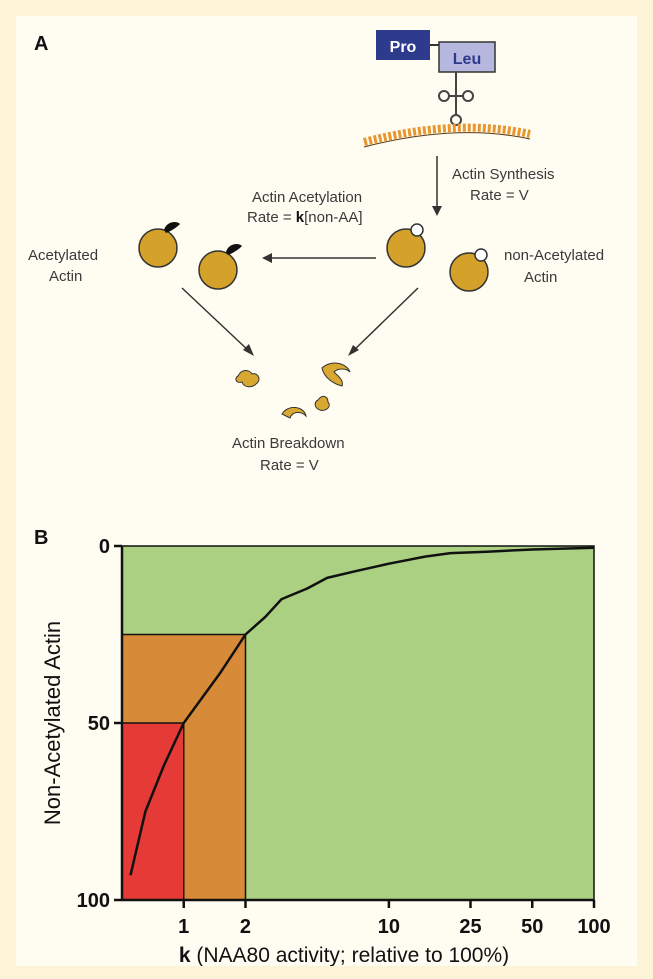 Image resolution: width=653 pixels, height=979 pixels. I want to click on non-acetylated-actin-icon, so click(437, 257).